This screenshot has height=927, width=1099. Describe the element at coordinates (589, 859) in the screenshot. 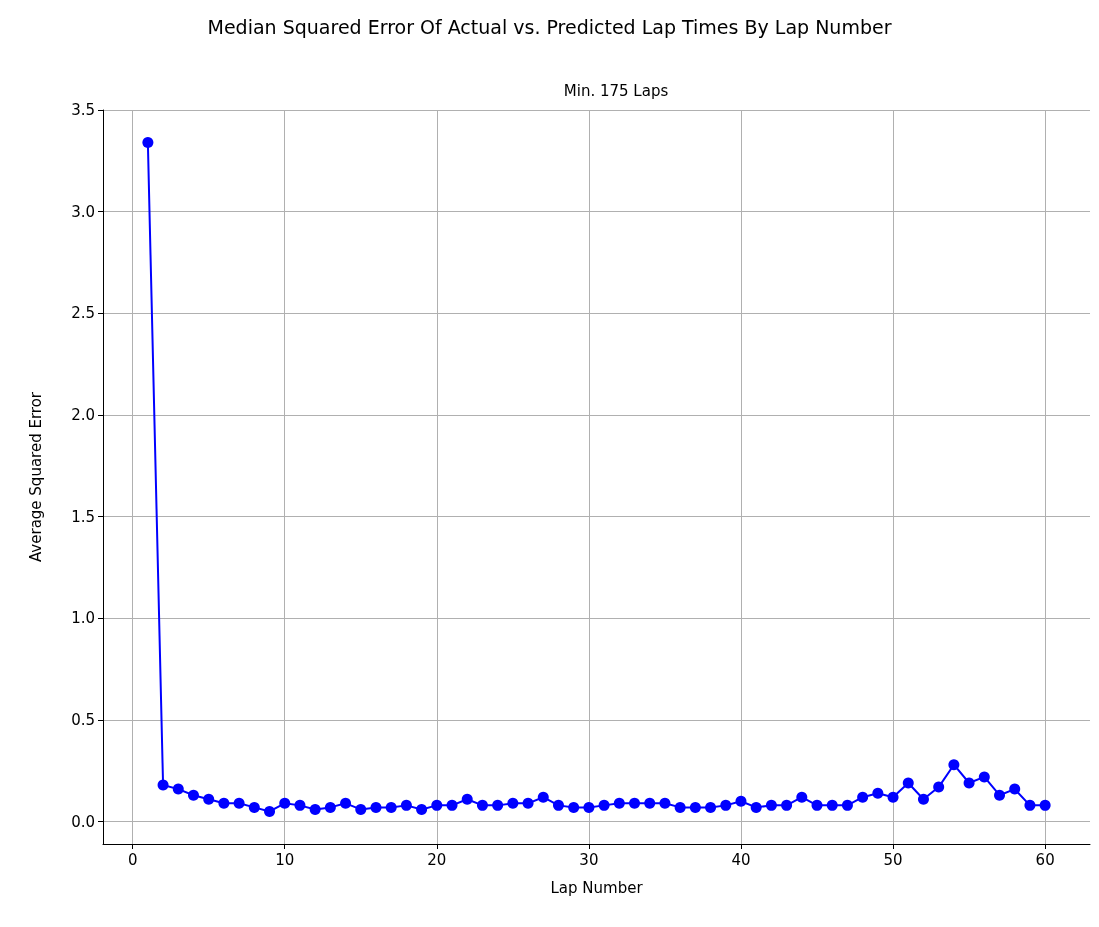

I see `x-tick-label: 30` at that location.